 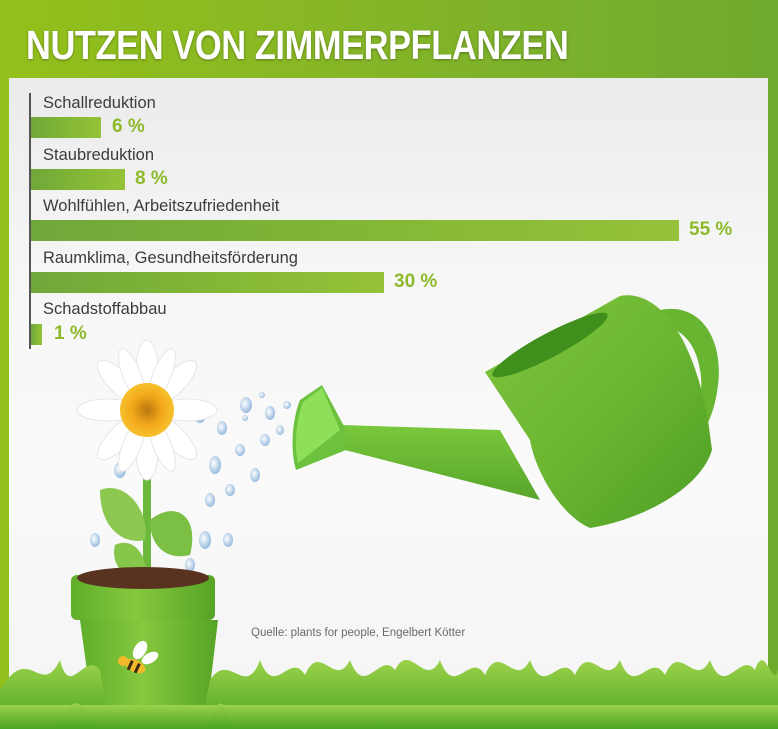 I want to click on bar-label-schadstoffabbau: Schadstoffabbau, so click(x=105, y=309).